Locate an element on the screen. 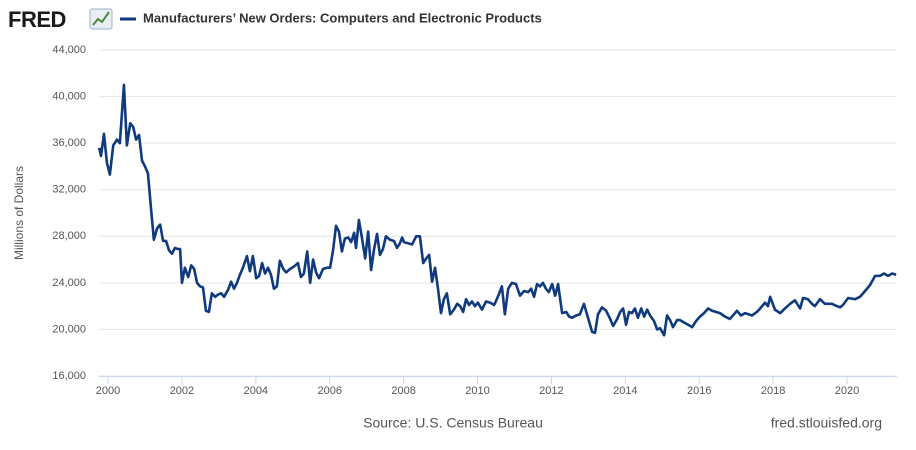 The width and height of the screenshot is (916, 450). x-tick-label: 2018 is located at coordinates (773, 391).